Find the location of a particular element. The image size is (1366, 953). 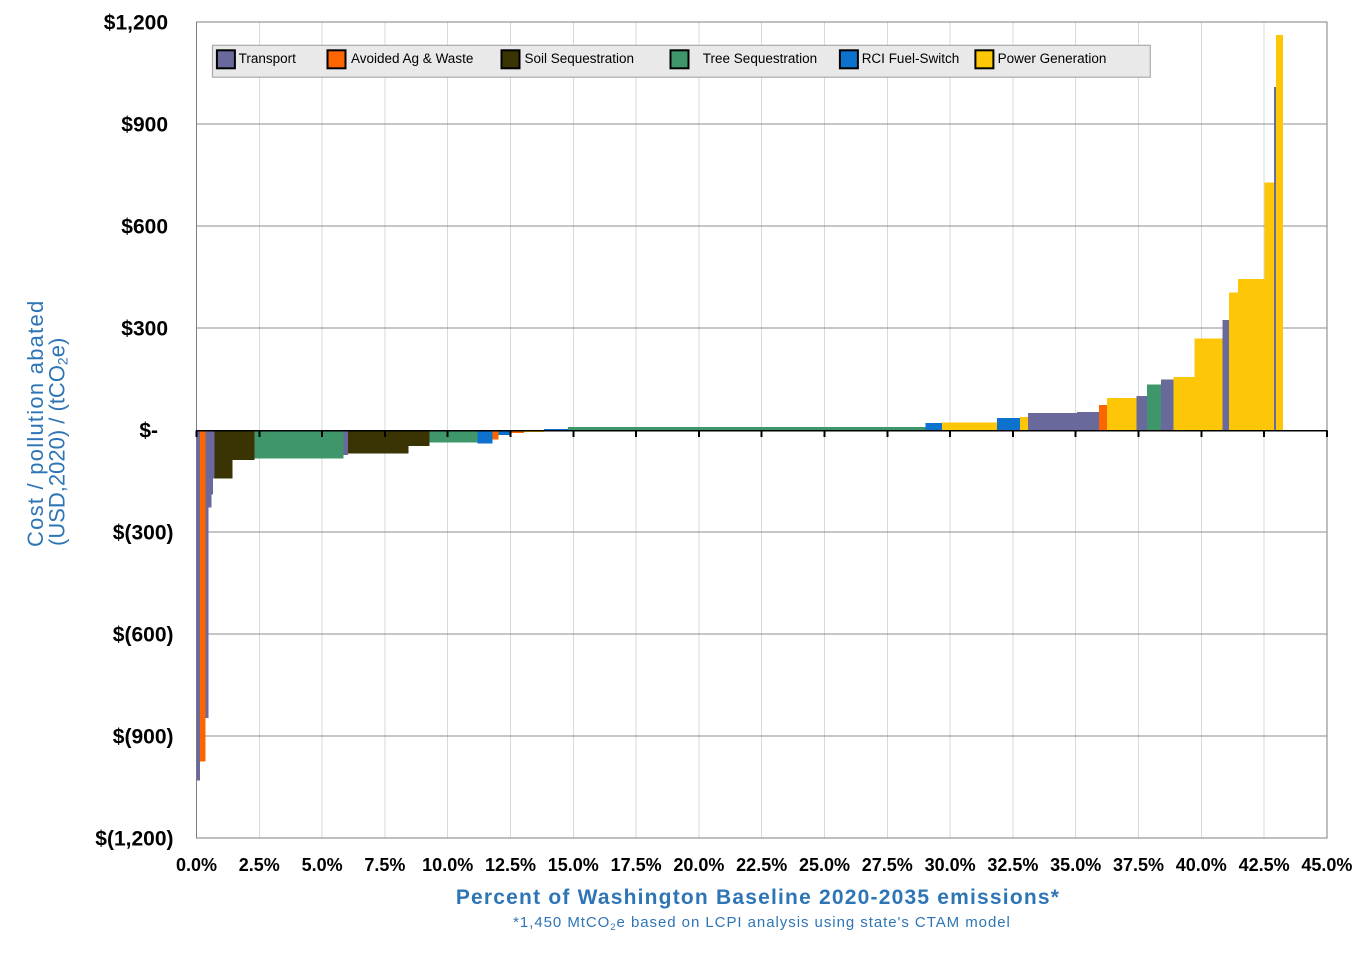

svg-text: 35.0% is located at coordinates (1075, 865).